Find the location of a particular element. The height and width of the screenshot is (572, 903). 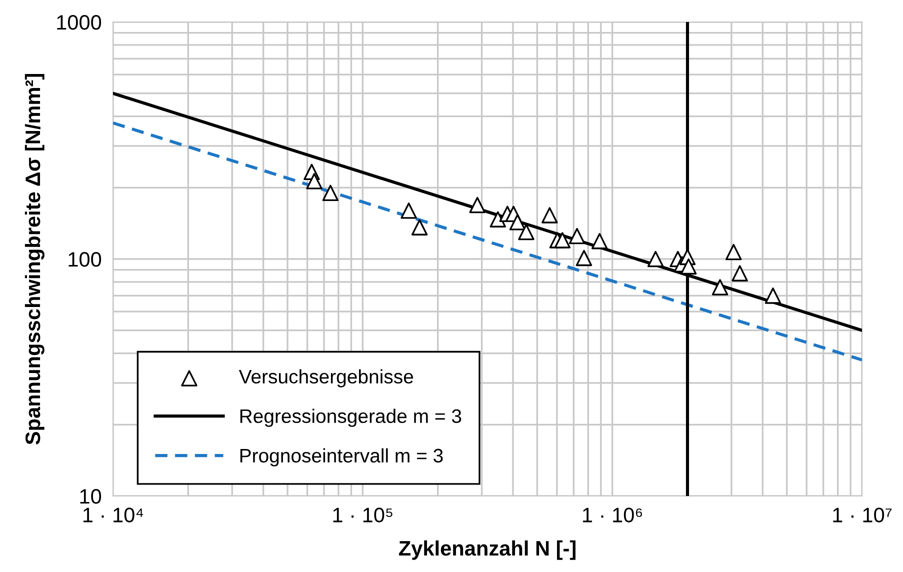

x-axis-title: Zyklenanzahl N [-] is located at coordinates (487, 550).